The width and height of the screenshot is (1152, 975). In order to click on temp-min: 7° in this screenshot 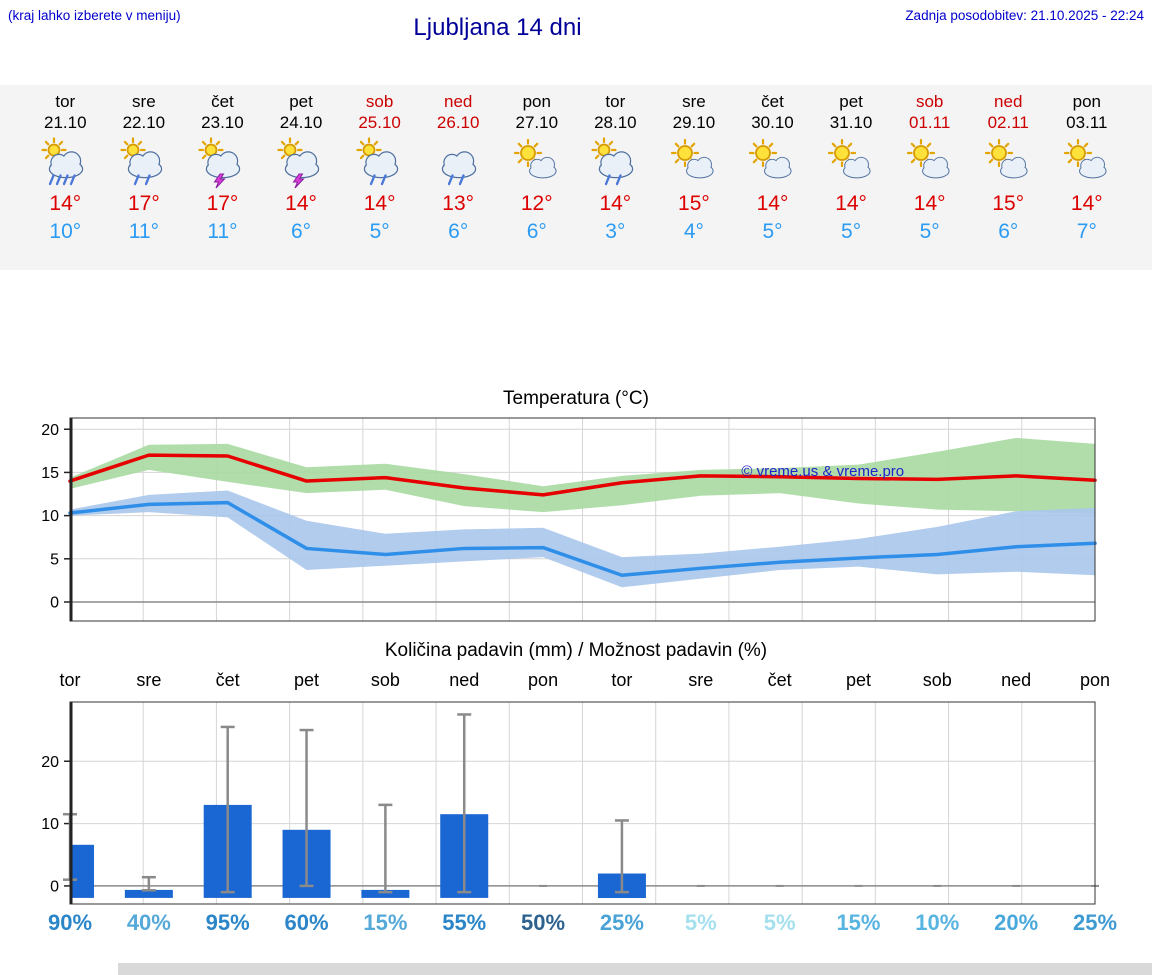, I will do `click(1086, 231)`.